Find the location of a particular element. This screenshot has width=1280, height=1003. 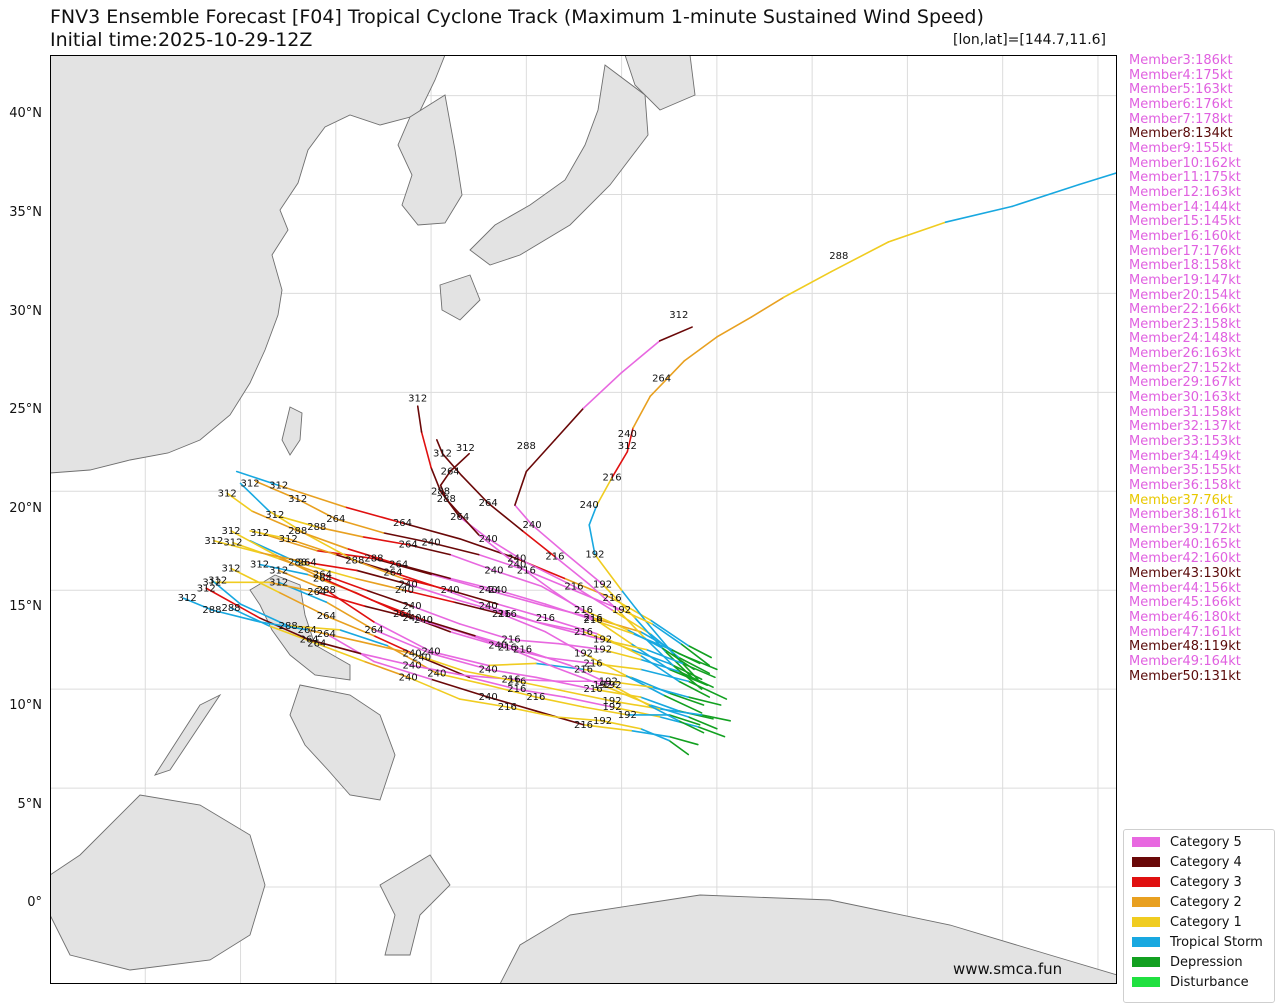

legend-label: Category 5 is located at coordinates (1206, 842).